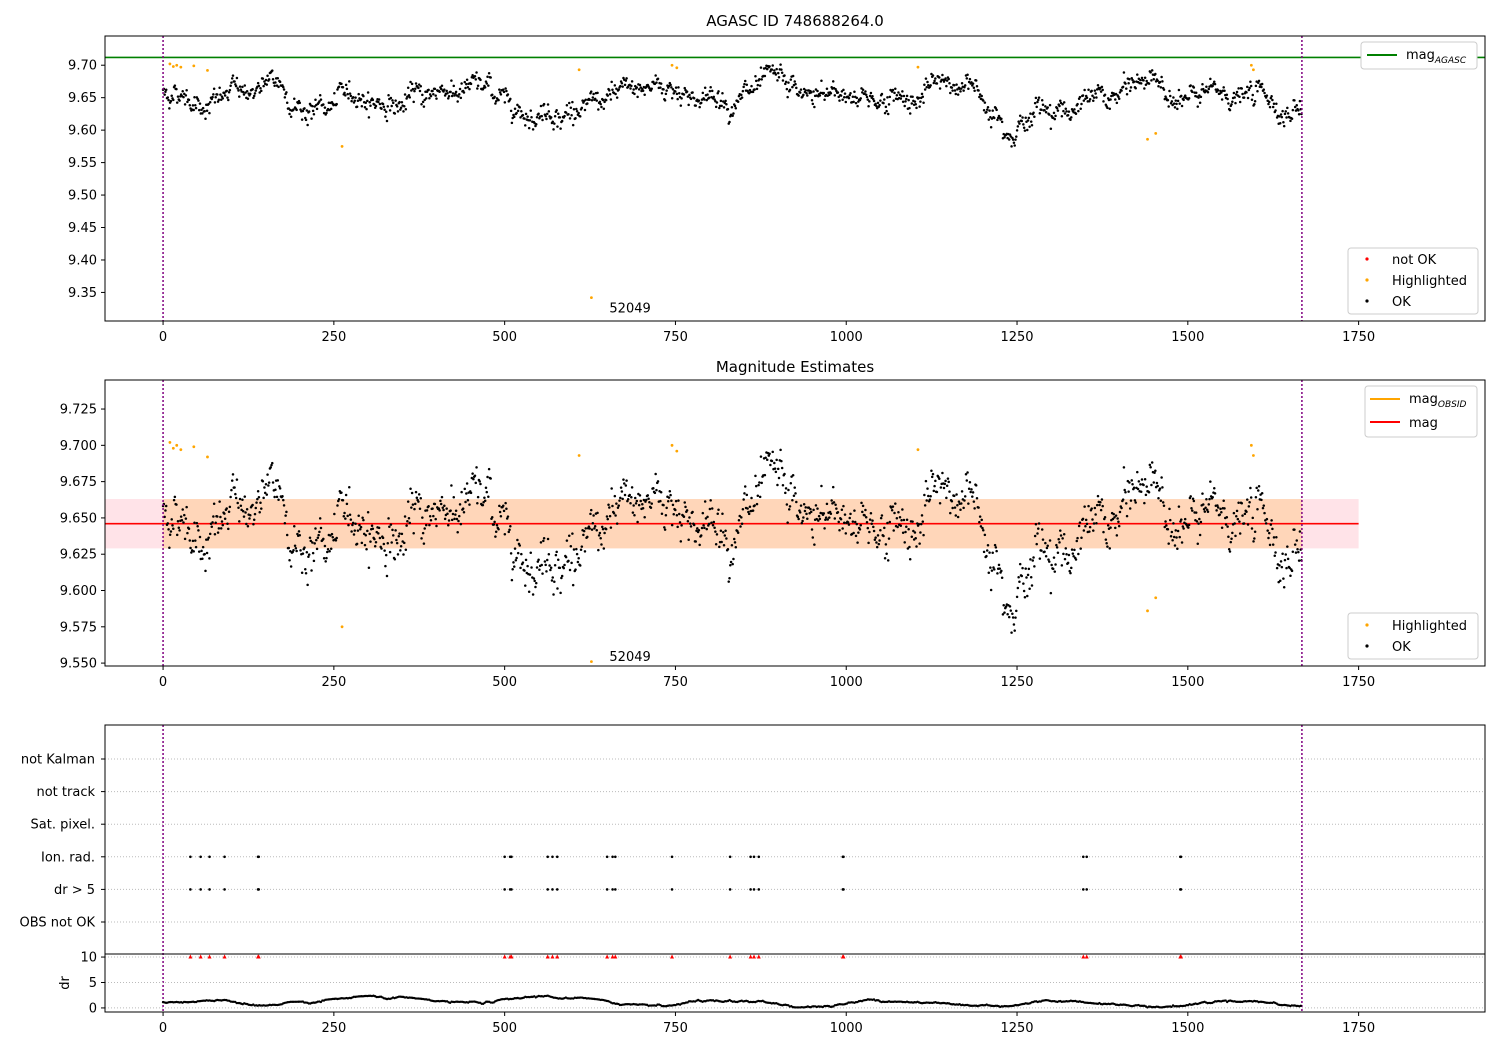  Describe the element at coordinates (504, 682) in the screenshot. I see `x-tick-label: 500` at that location.